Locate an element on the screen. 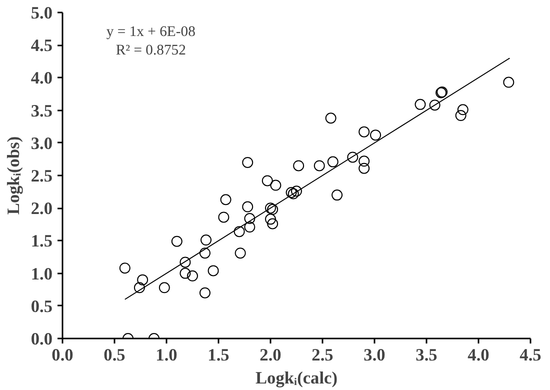  y-tick-label: 3.0 is located at coordinates (41, 143).